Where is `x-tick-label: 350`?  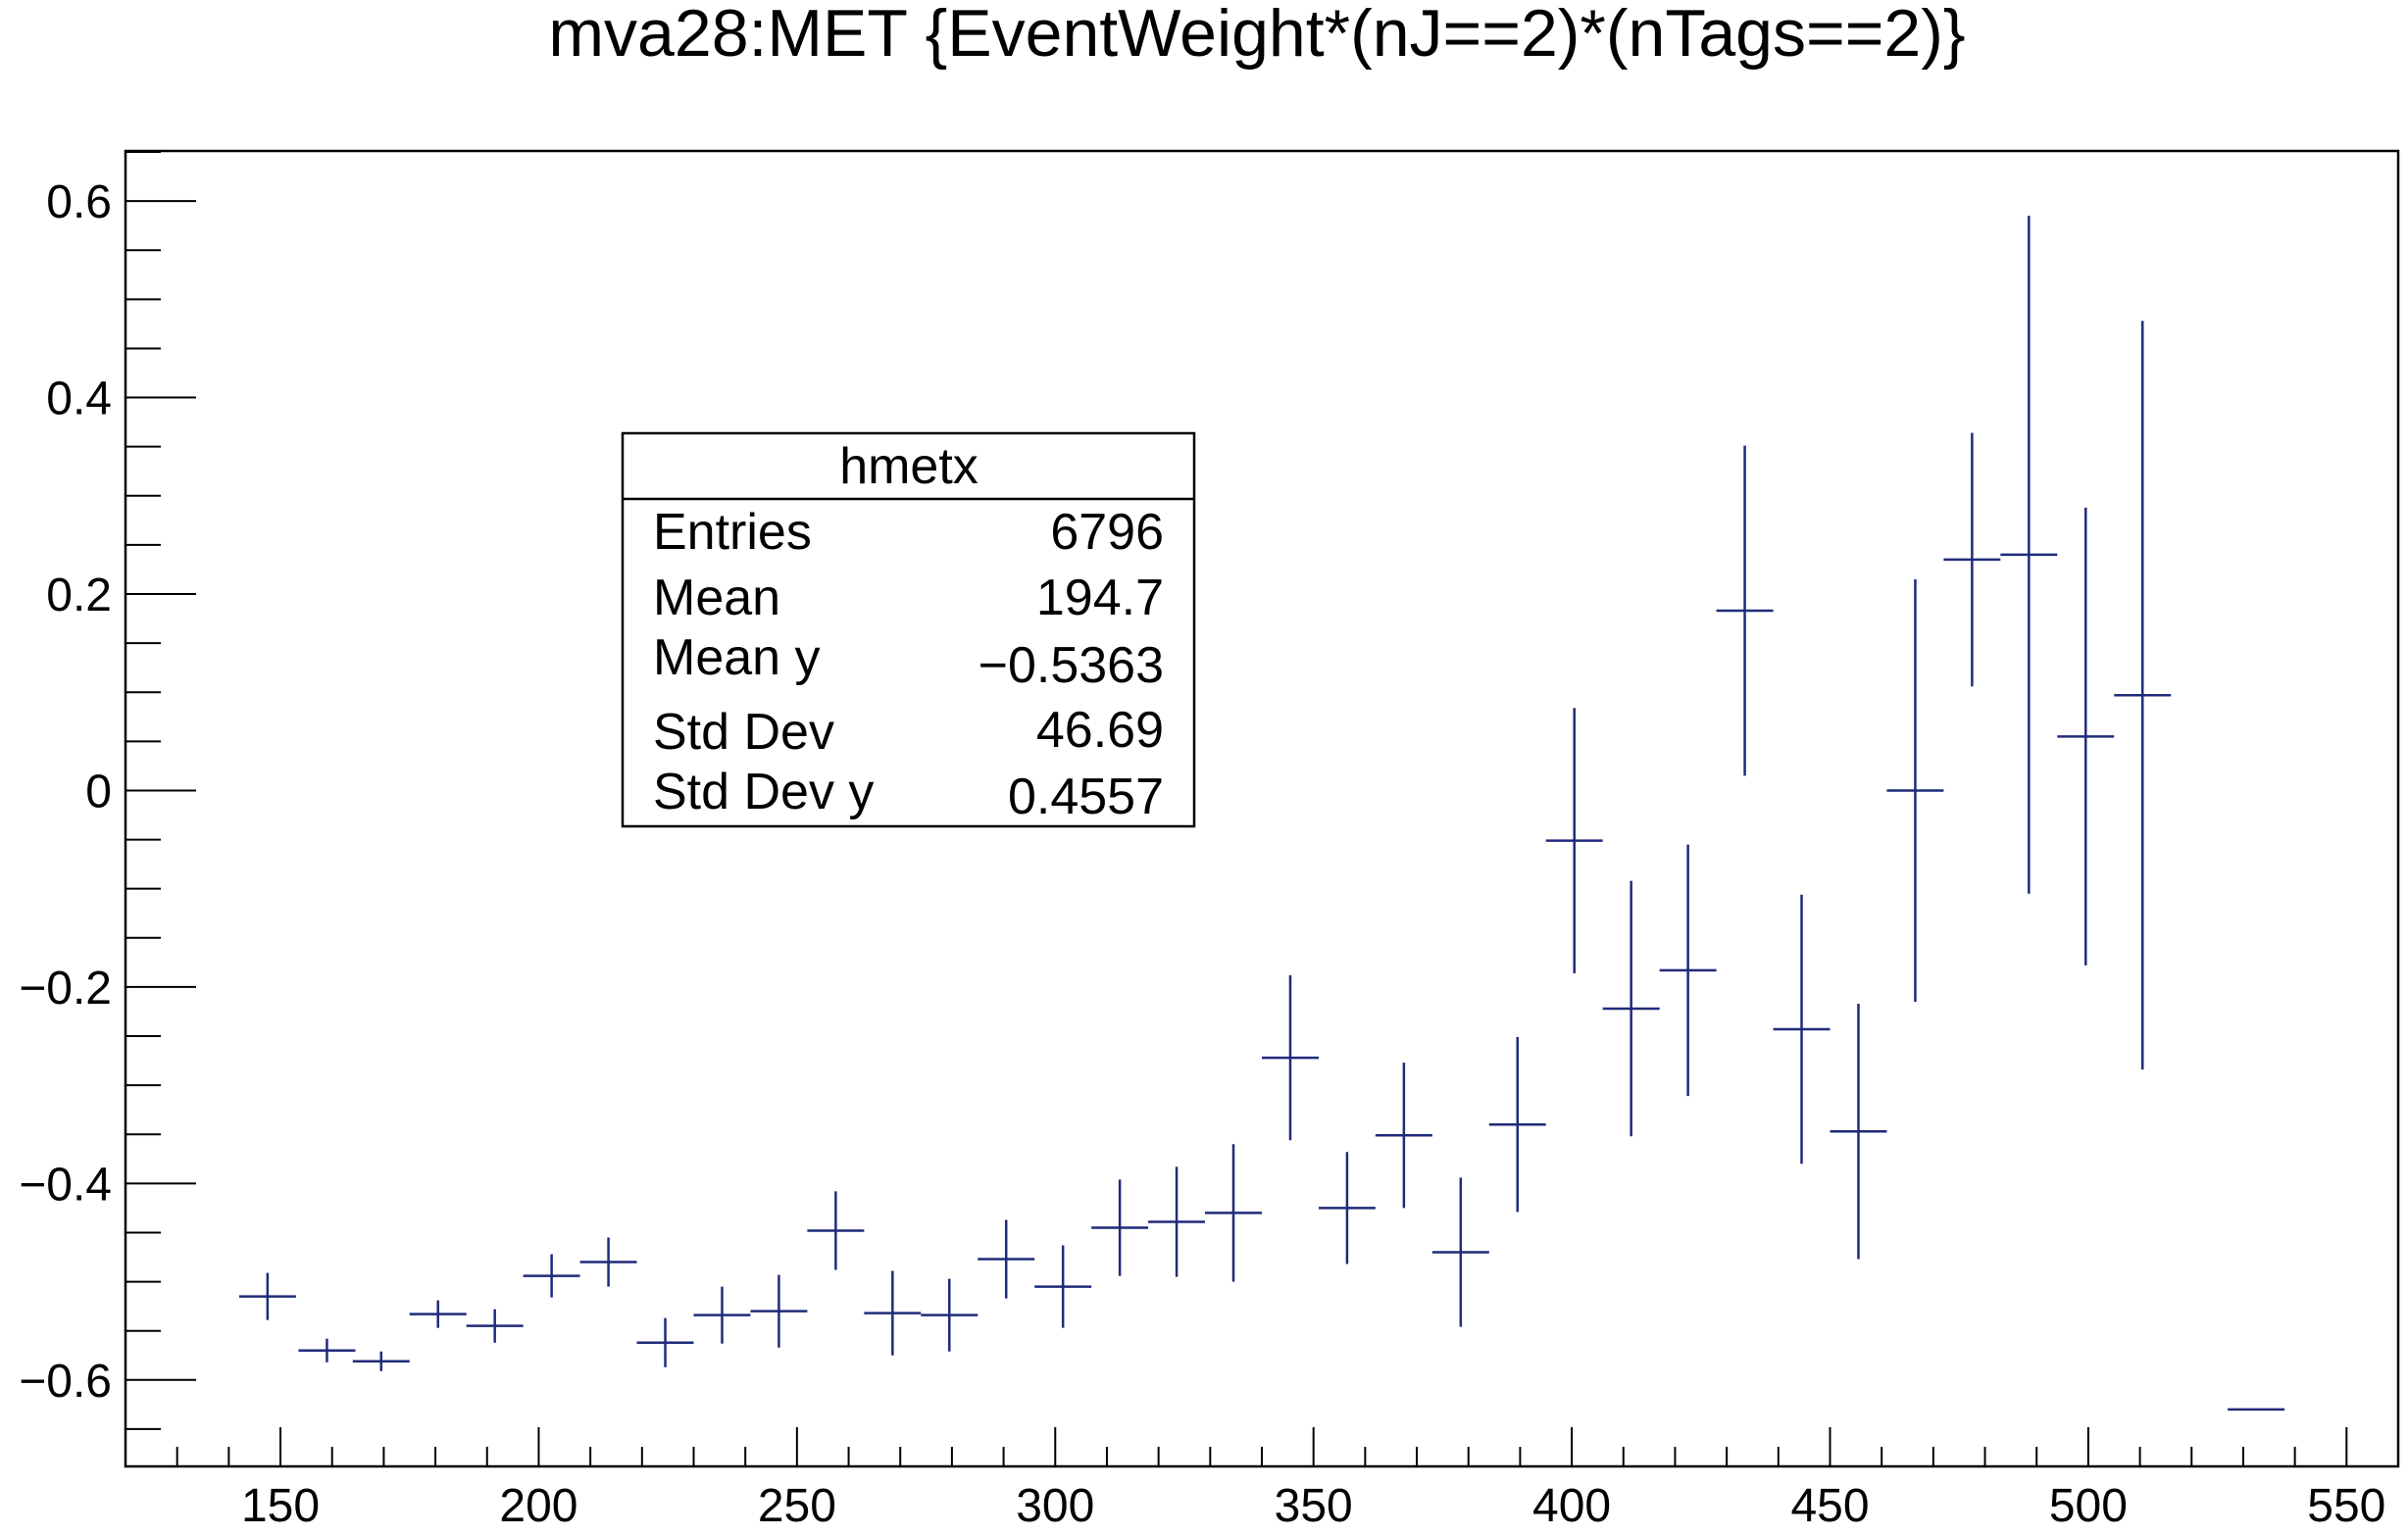
x-tick-label: 350 is located at coordinates (1314, 1505).